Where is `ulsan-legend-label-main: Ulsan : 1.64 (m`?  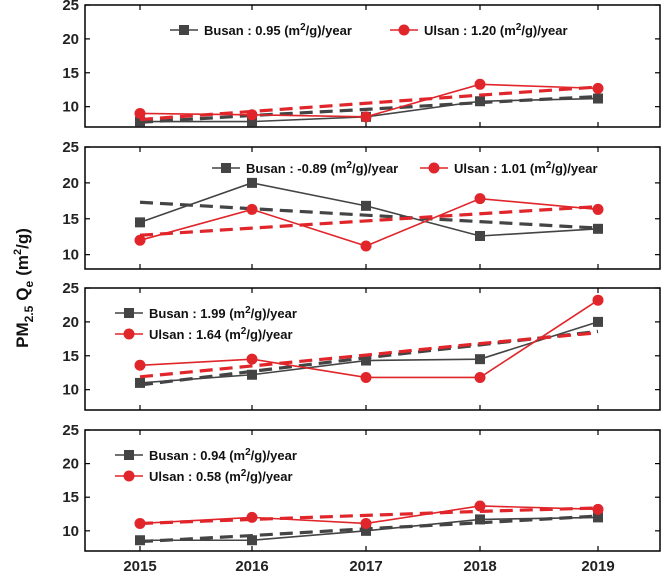
ulsan-legend-label-main: Ulsan : 1.64 (m is located at coordinates (195, 334).